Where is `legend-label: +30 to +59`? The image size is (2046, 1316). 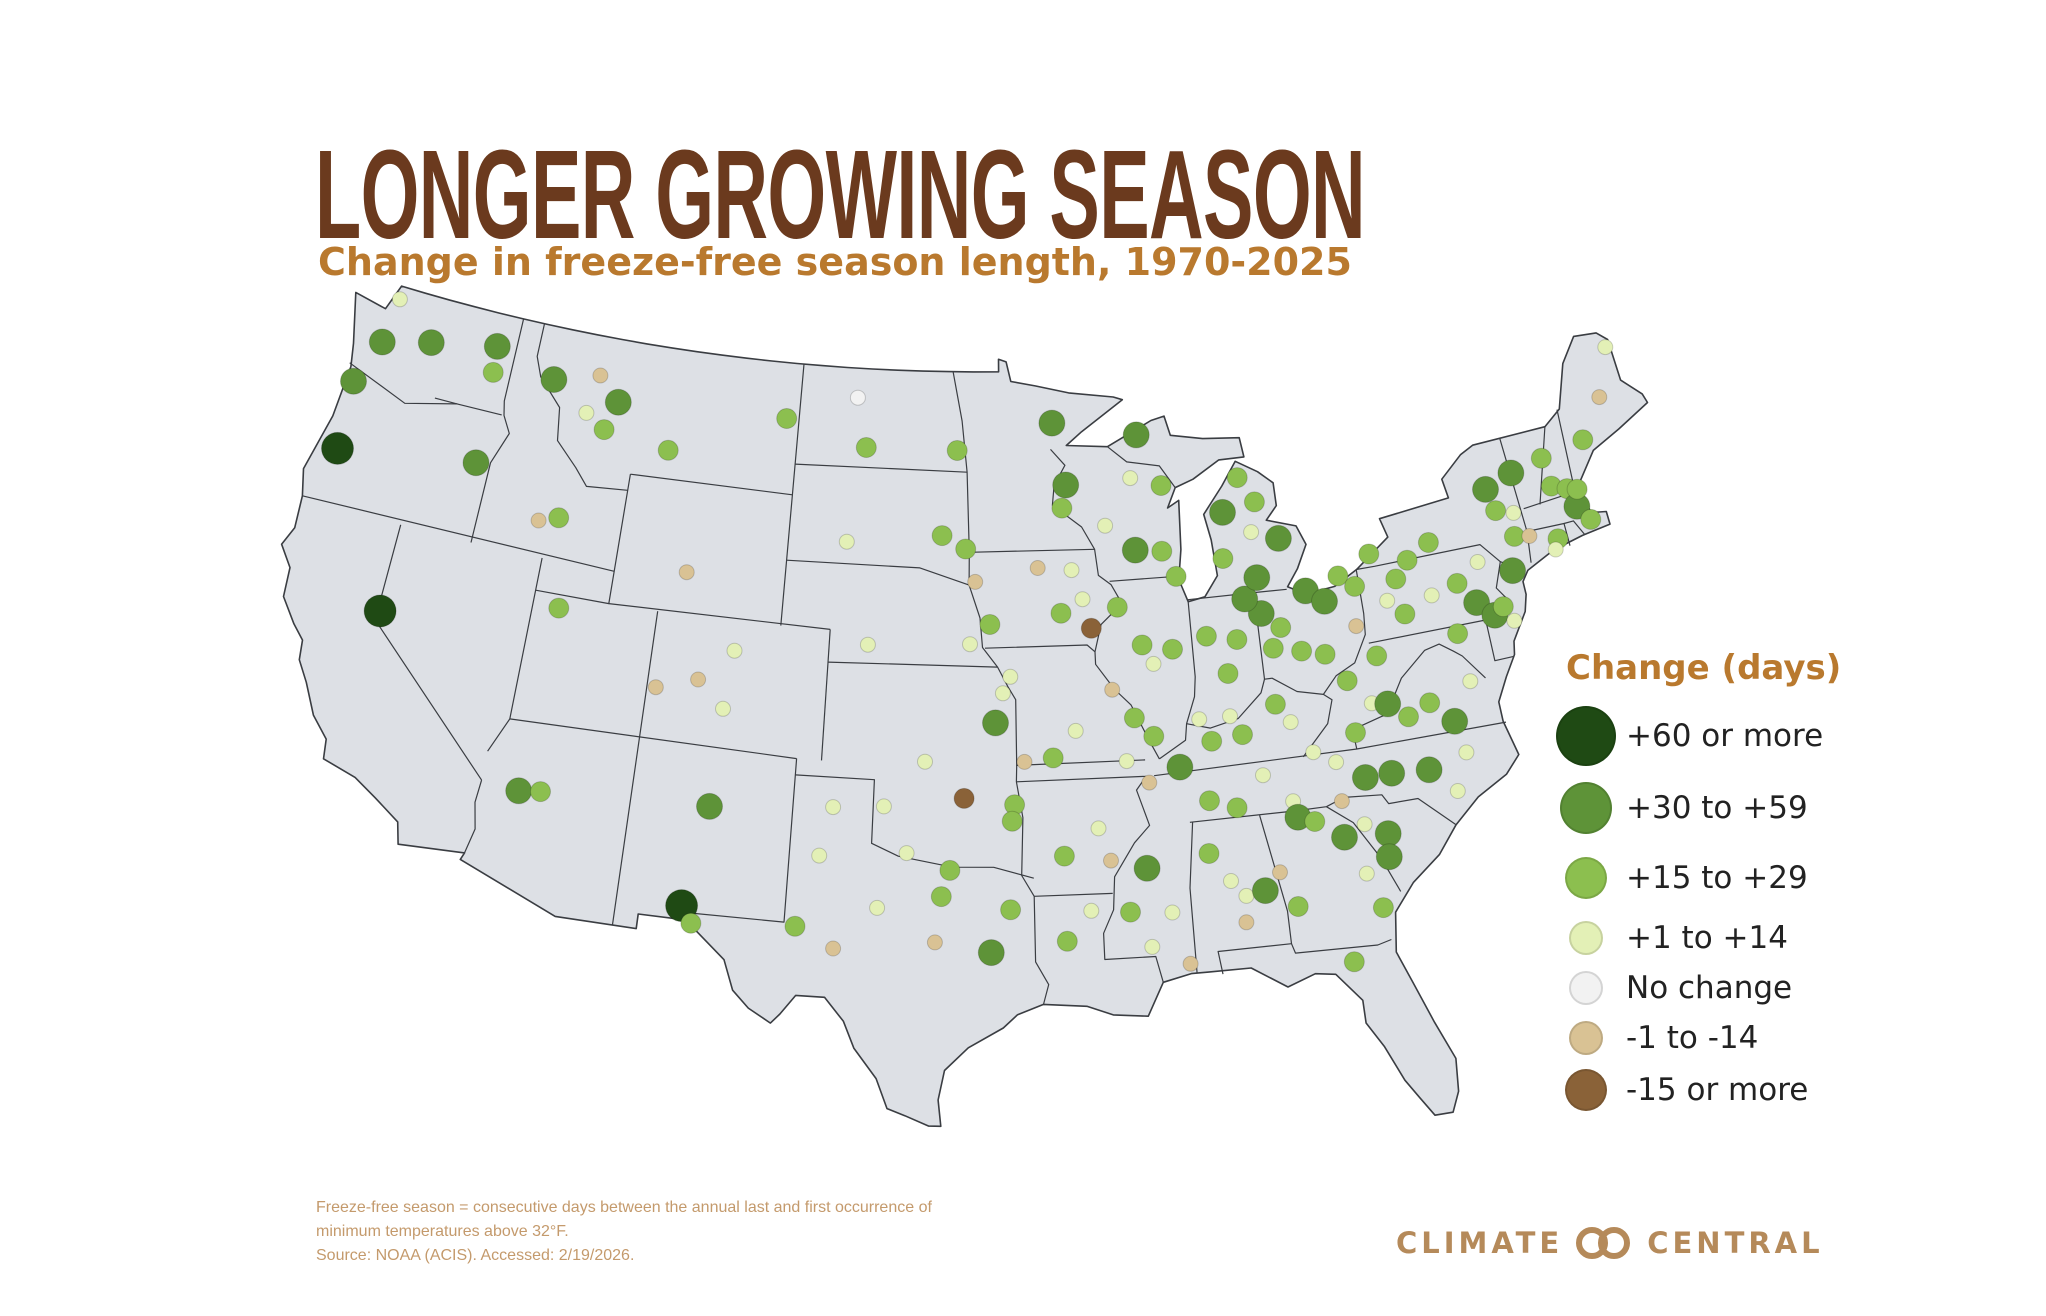
legend-label: +30 to +59 is located at coordinates (1717, 808).